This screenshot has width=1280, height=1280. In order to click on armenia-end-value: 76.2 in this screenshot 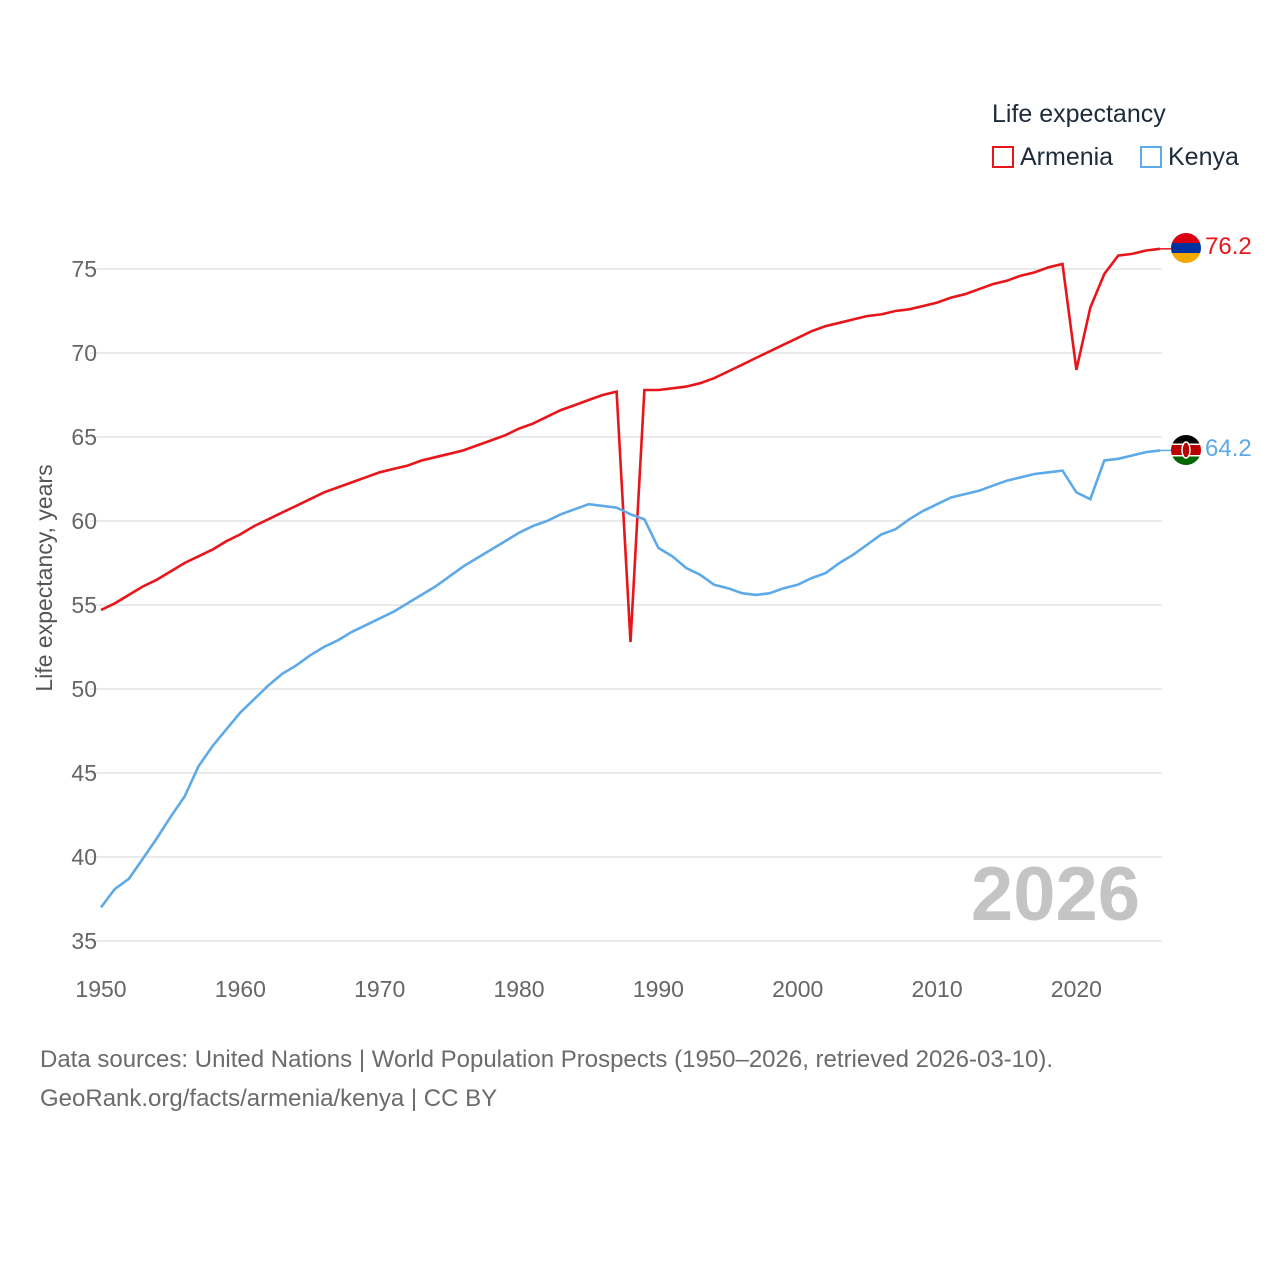, I will do `click(1228, 246)`.